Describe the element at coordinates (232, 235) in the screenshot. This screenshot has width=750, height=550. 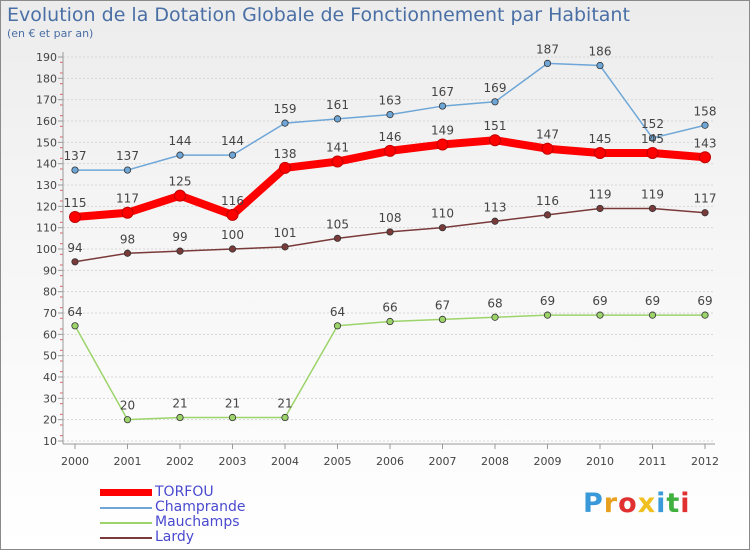
I see `data-label: 100` at that location.